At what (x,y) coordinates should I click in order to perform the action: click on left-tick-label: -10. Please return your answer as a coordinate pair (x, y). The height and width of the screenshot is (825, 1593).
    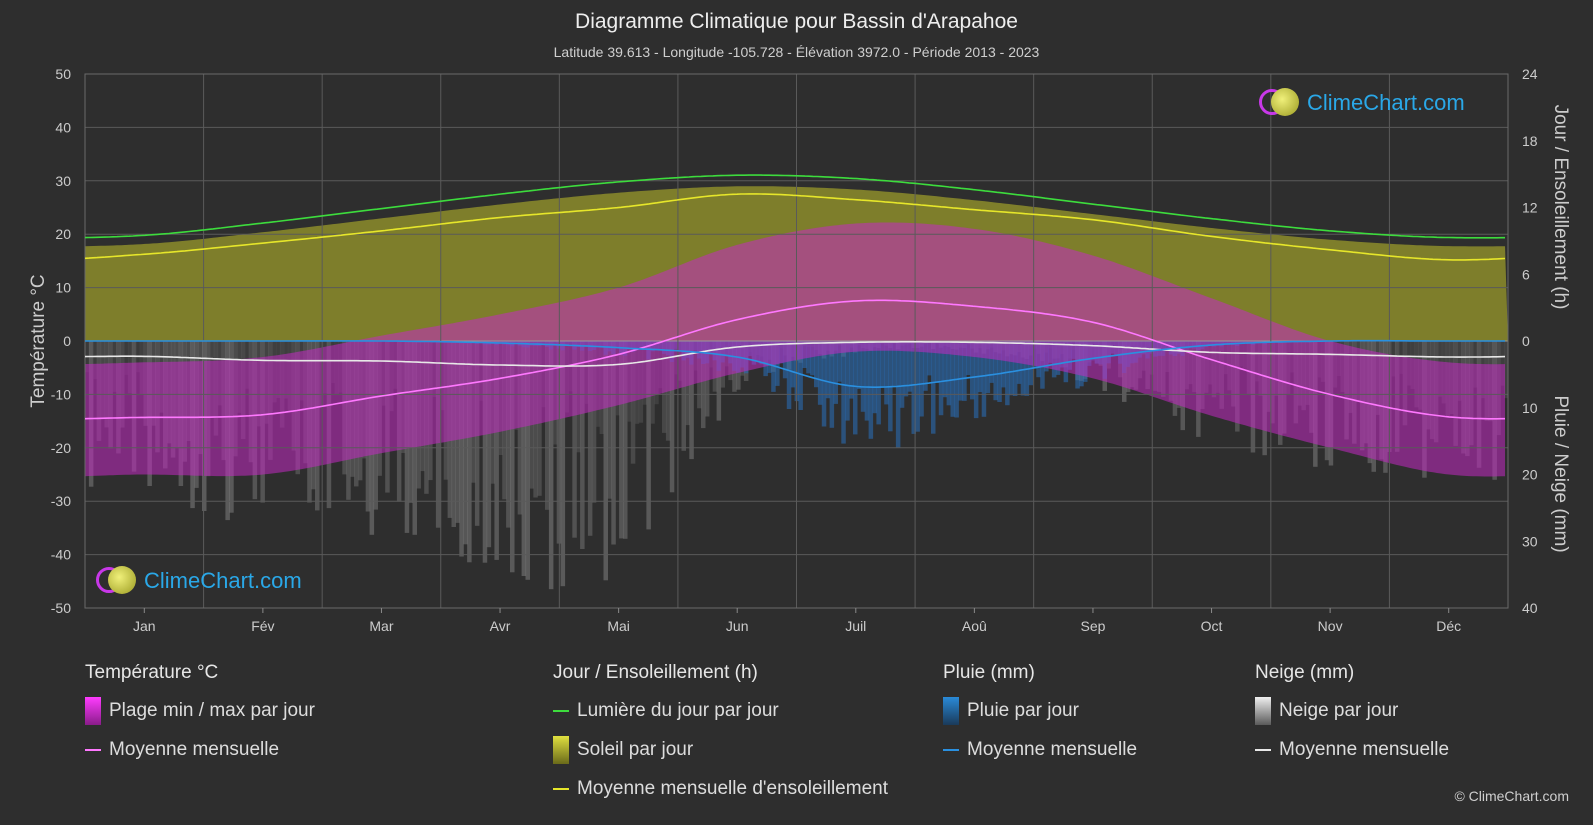
    Looking at the image, I should click on (61, 394).